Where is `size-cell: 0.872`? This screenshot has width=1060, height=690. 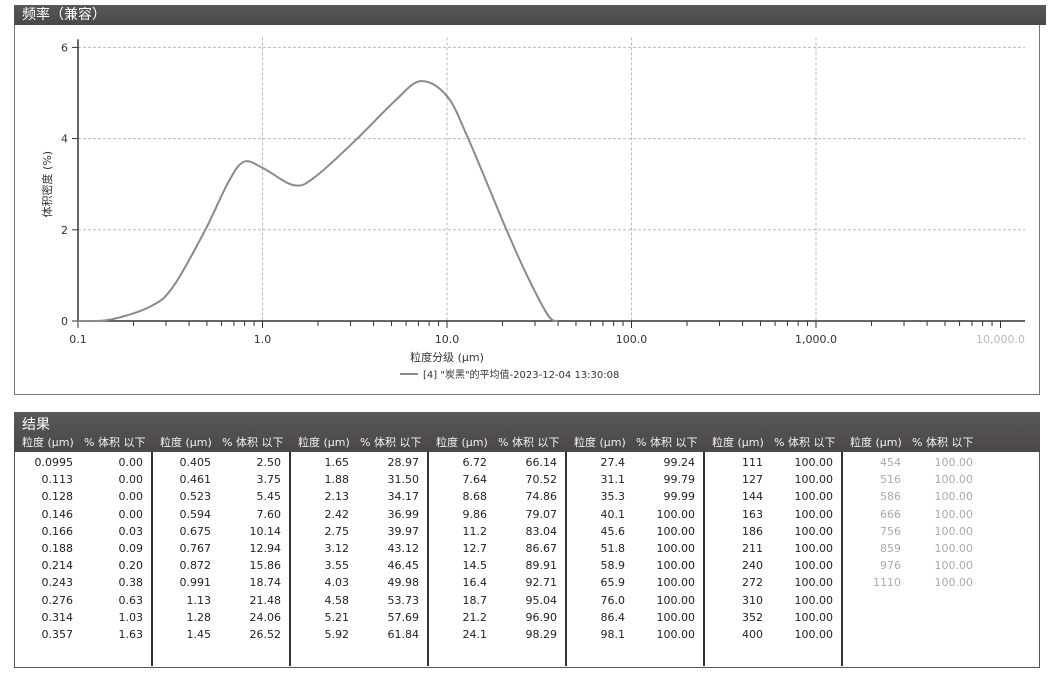 size-cell: 0.872 is located at coordinates (195, 566).